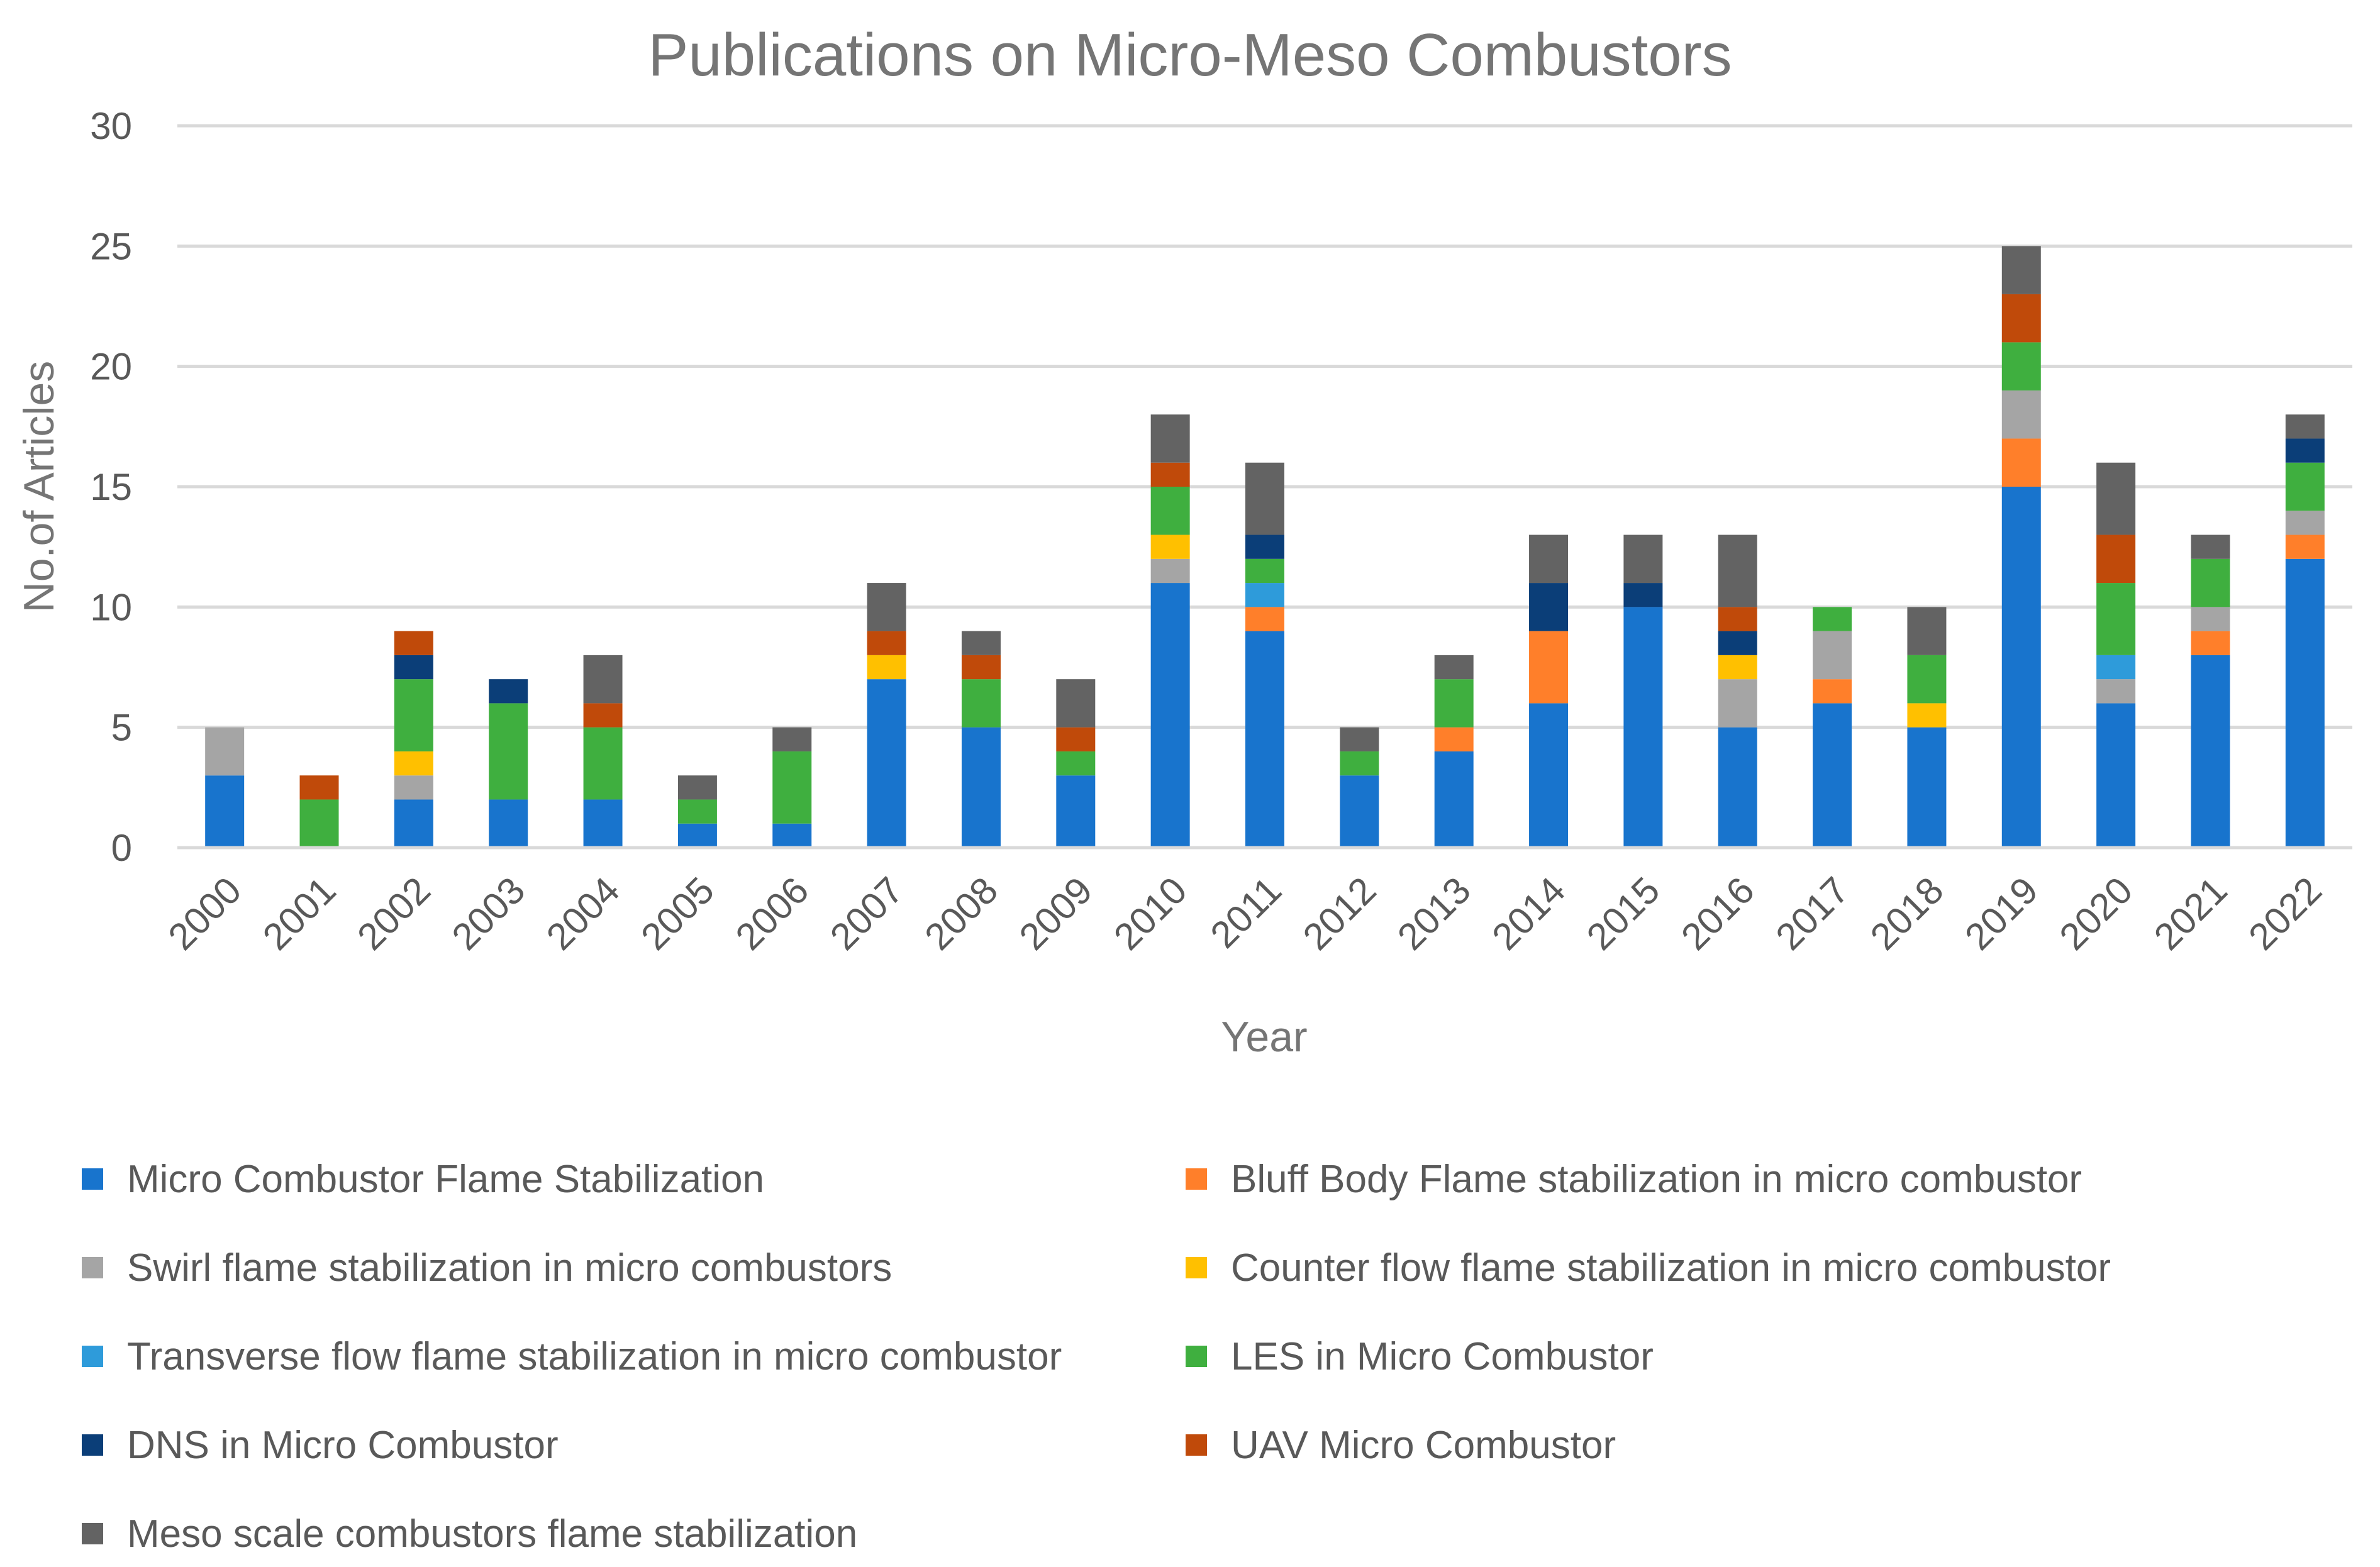 The width and height of the screenshot is (2380, 1567). Describe the element at coordinates (2096, 913) in the screenshot. I see `x-tick-label: 2020` at that location.